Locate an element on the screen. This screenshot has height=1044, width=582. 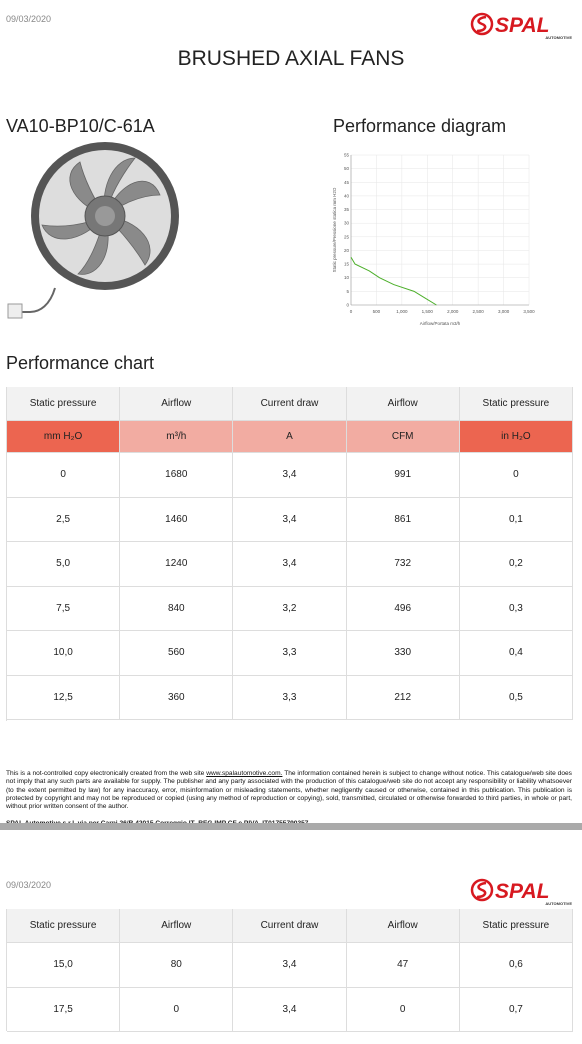
data-cell: 0,2 is located at coordinates (516, 564).